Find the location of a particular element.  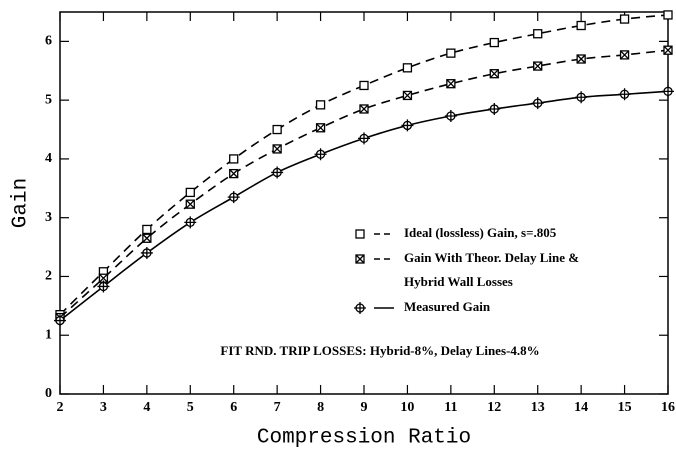

x-tick-label: 8 is located at coordinates (320, 407).